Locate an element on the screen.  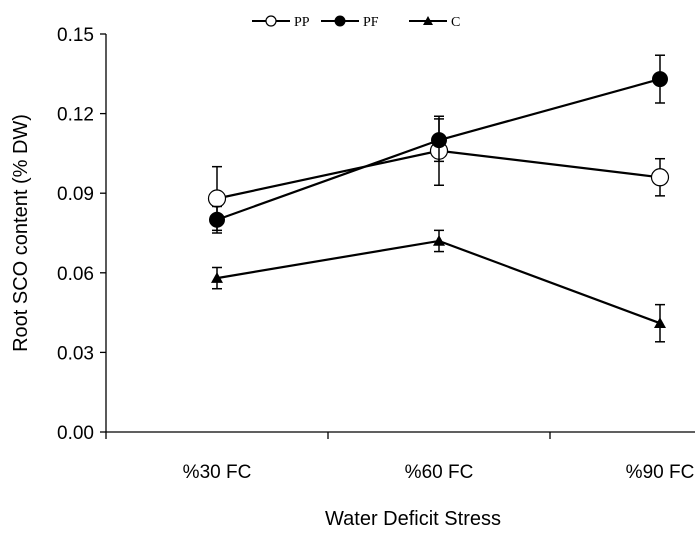
y-tick-label: 0.00 is located at coordinates (75, 433).